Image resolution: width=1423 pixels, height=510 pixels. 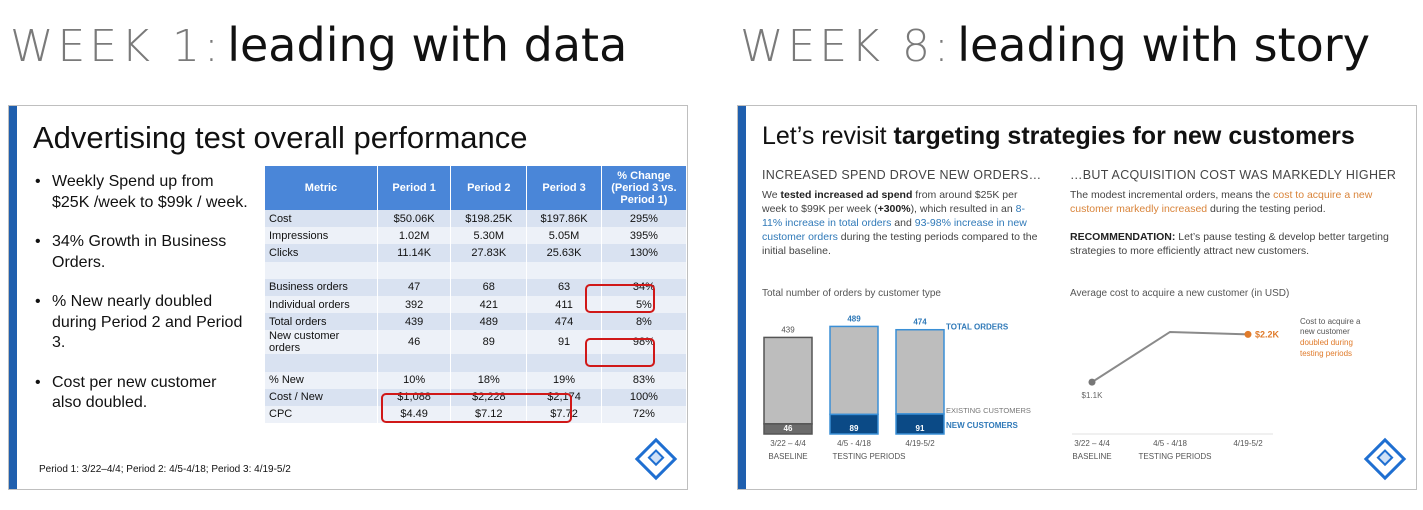 What do you see at coordinates (414, 304) in the screenshot?
I see `table-cell: 392` at bounding box center [414, 304].